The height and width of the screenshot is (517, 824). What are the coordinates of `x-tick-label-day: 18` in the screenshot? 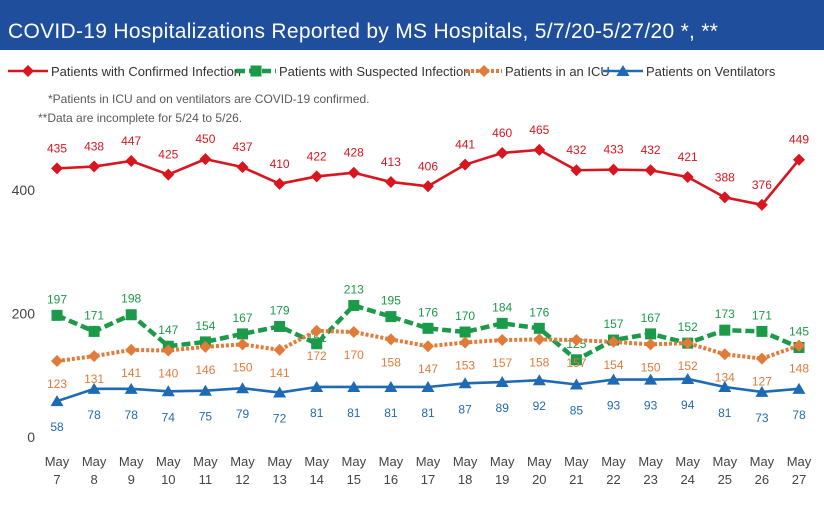 It's located at (465, 479).